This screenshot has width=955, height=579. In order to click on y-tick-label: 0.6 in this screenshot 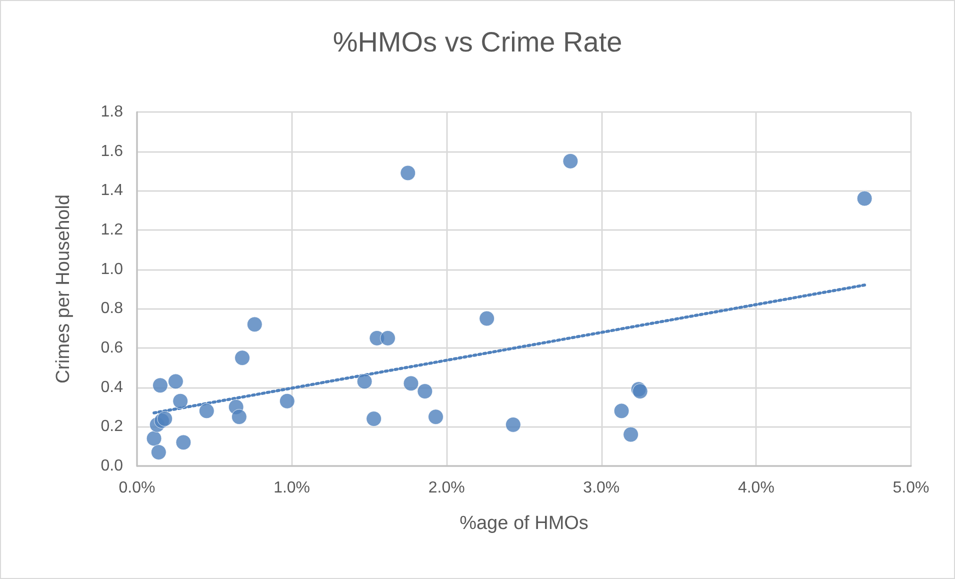, I will do `click(112, 348)`.